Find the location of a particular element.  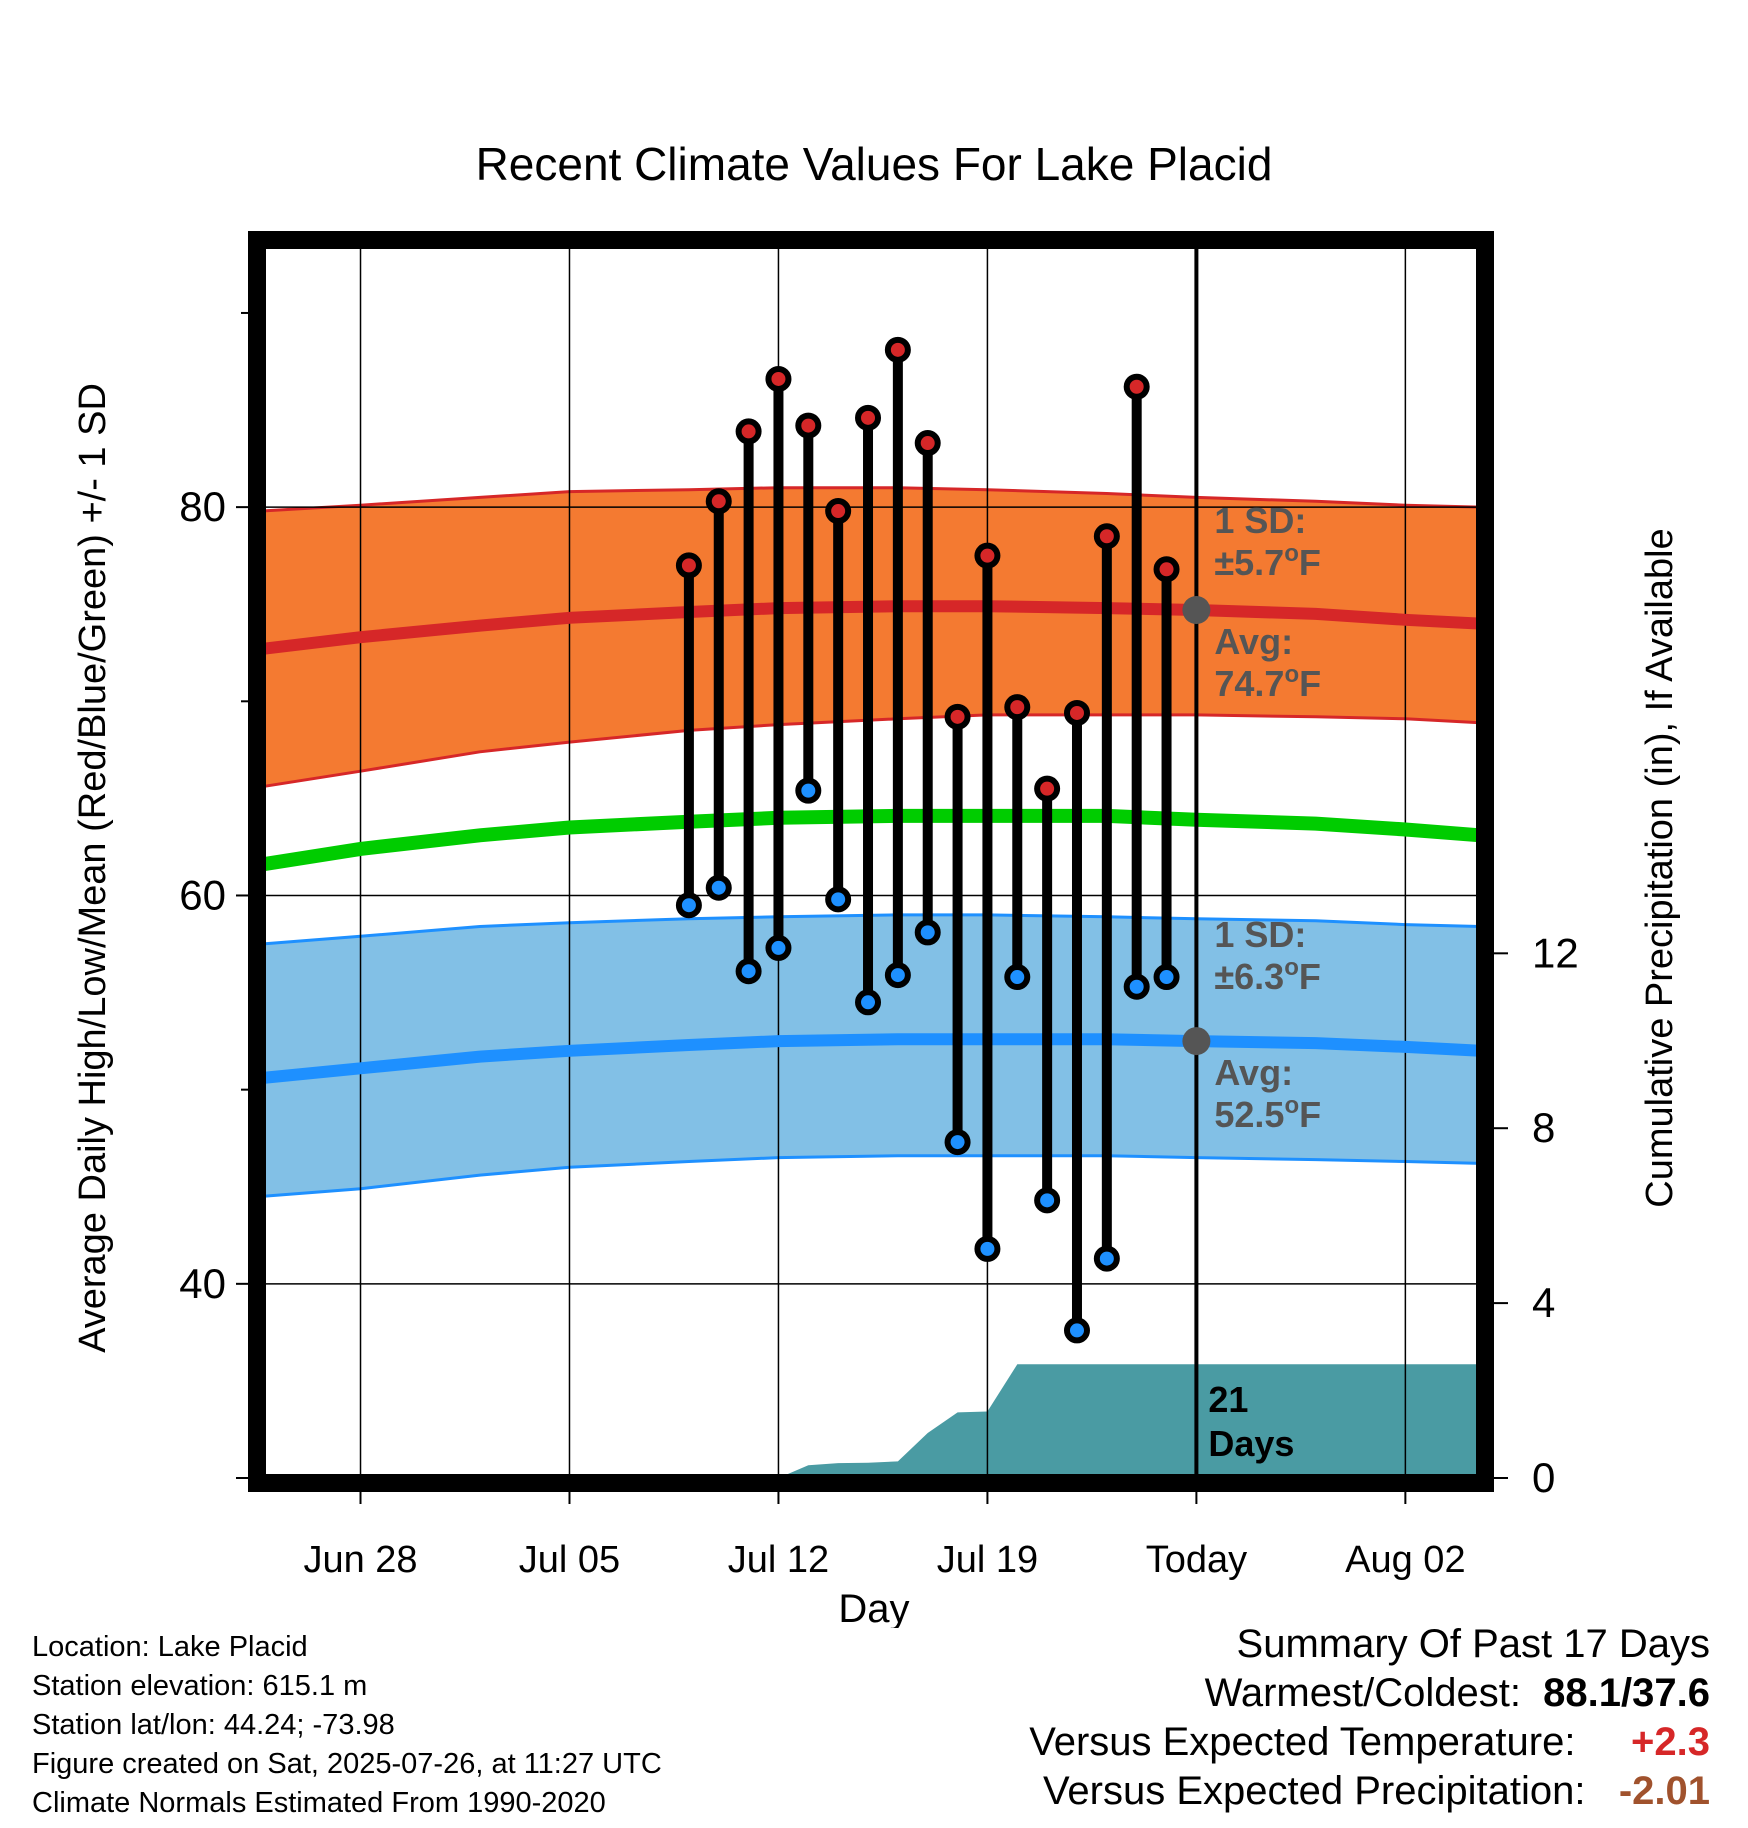

low-avg-label: Avg: is located at coordinates (1253, 1072).